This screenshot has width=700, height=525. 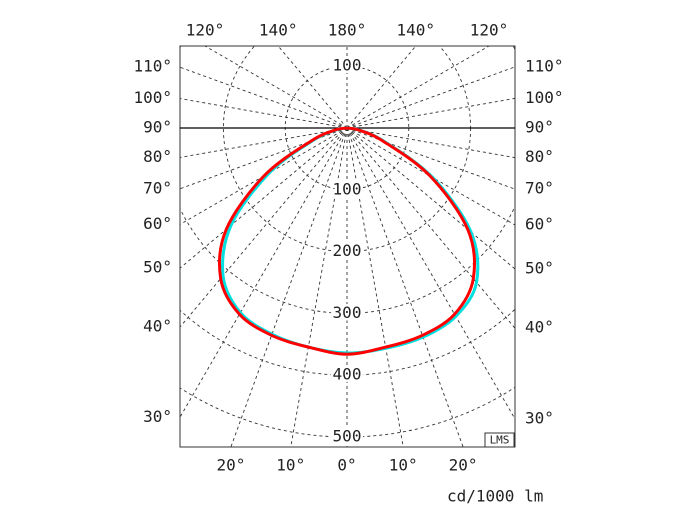 What do you see at coordinates (495, 496) in the screenshot?
I see `units-label: cd/1000 lm` at bounding box center [495, 496].